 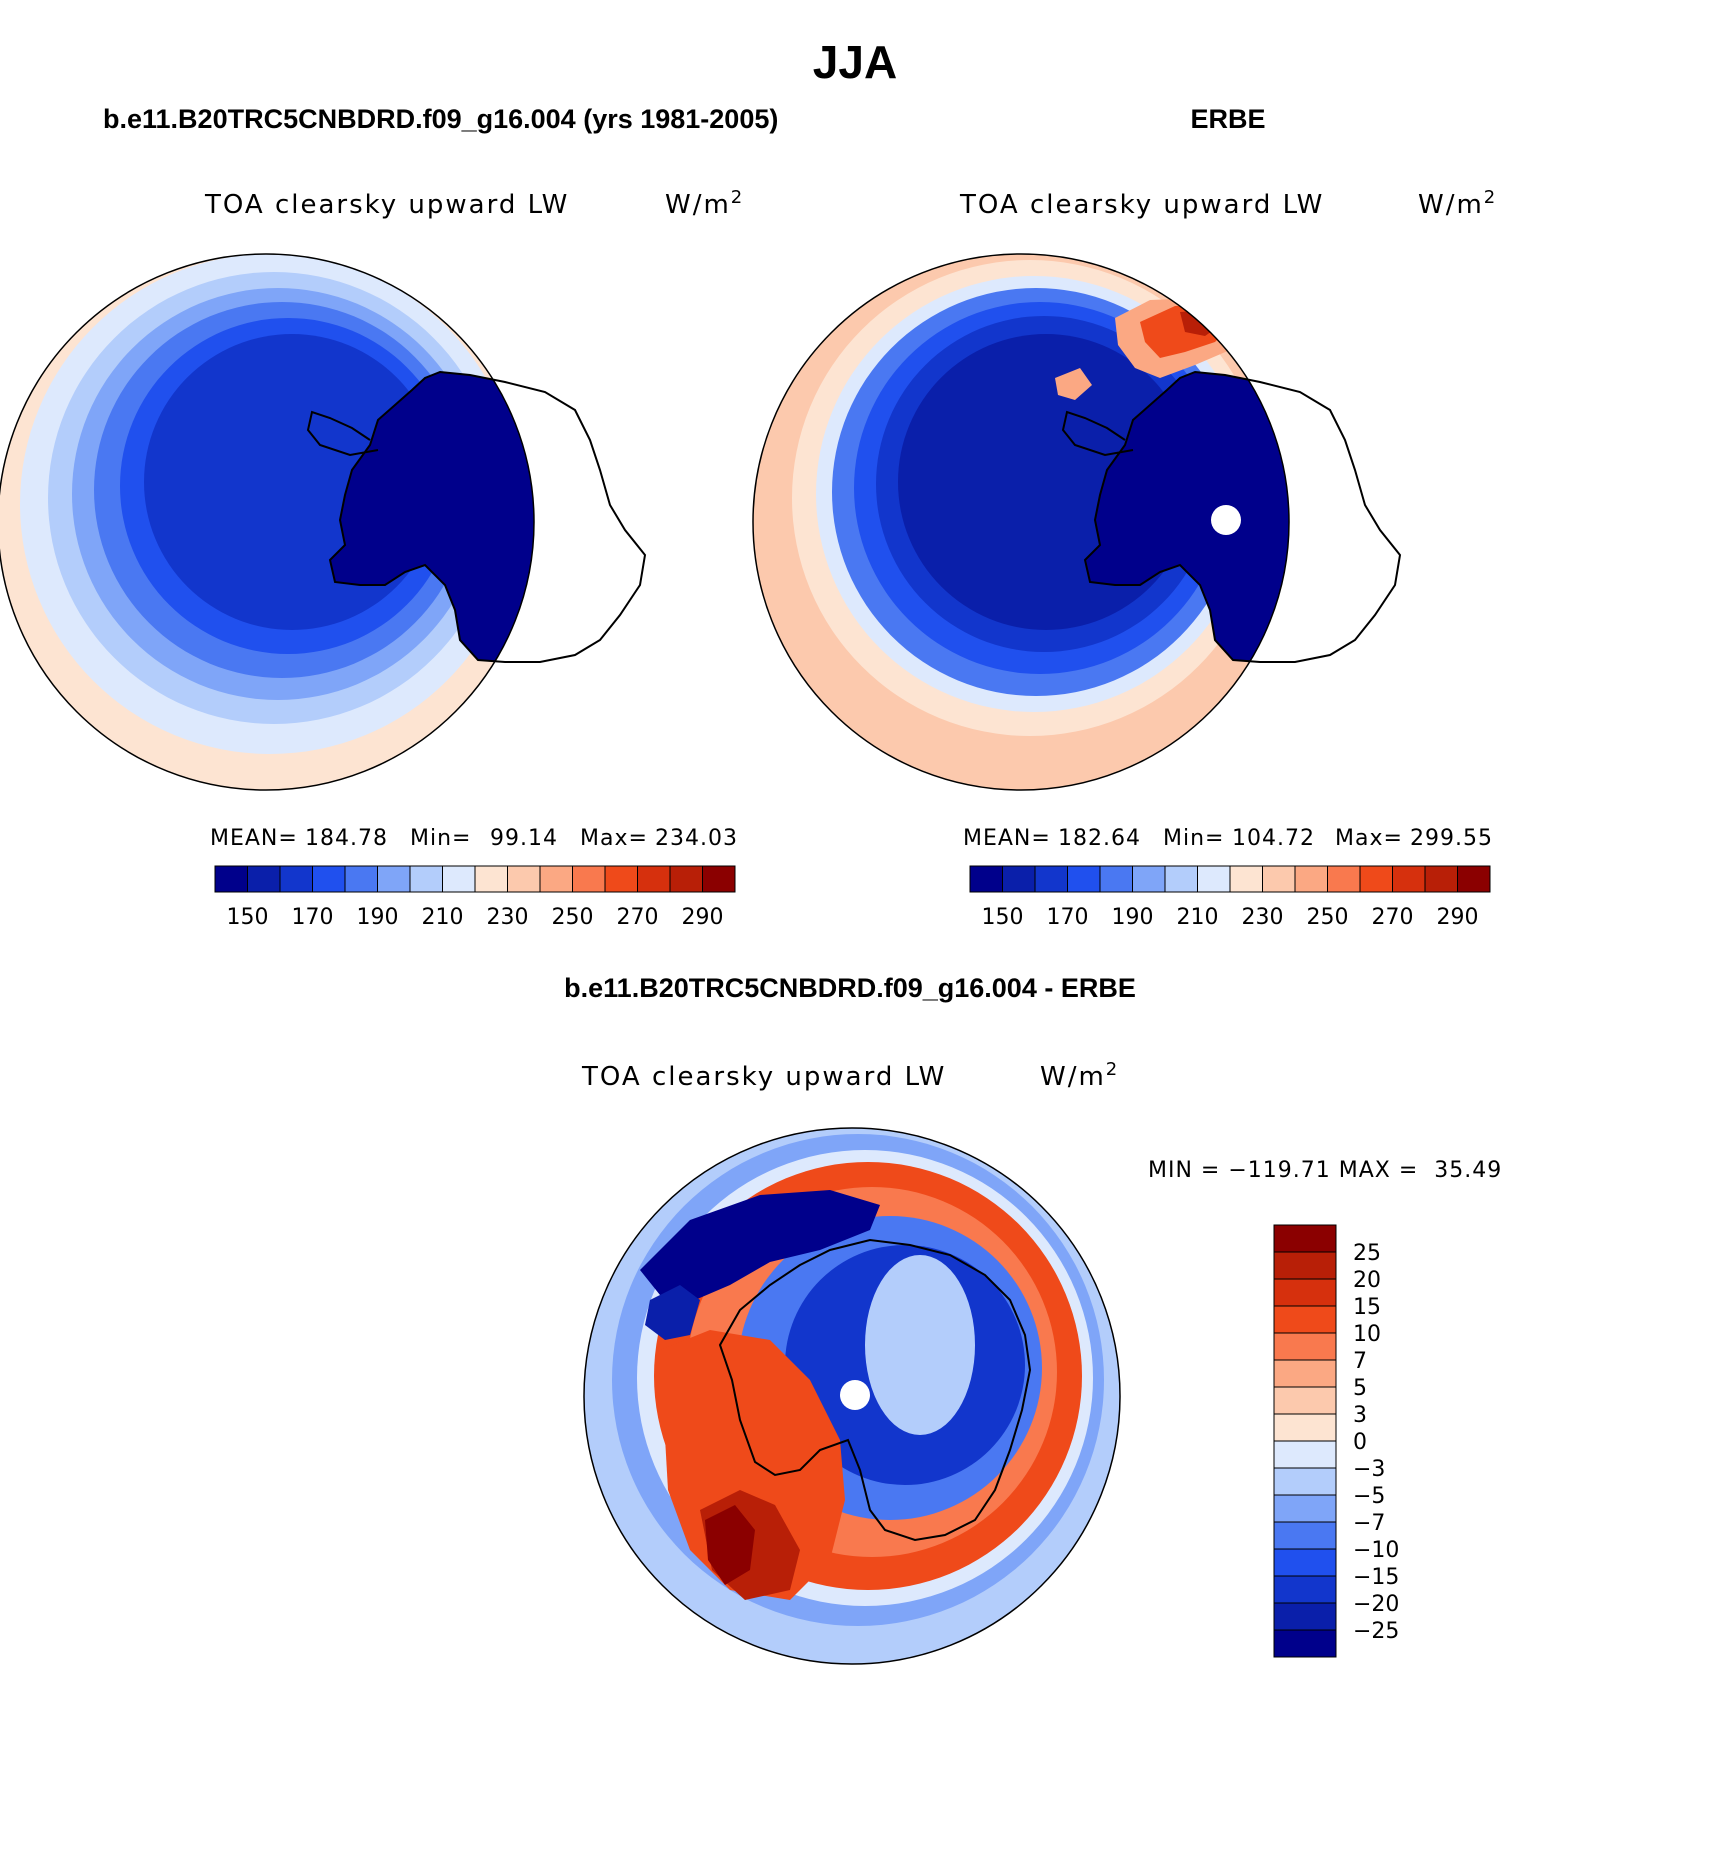 I want to click on colorbar-model: 150 170 190 210 230 250 270 290, so click(x=475, y=897).